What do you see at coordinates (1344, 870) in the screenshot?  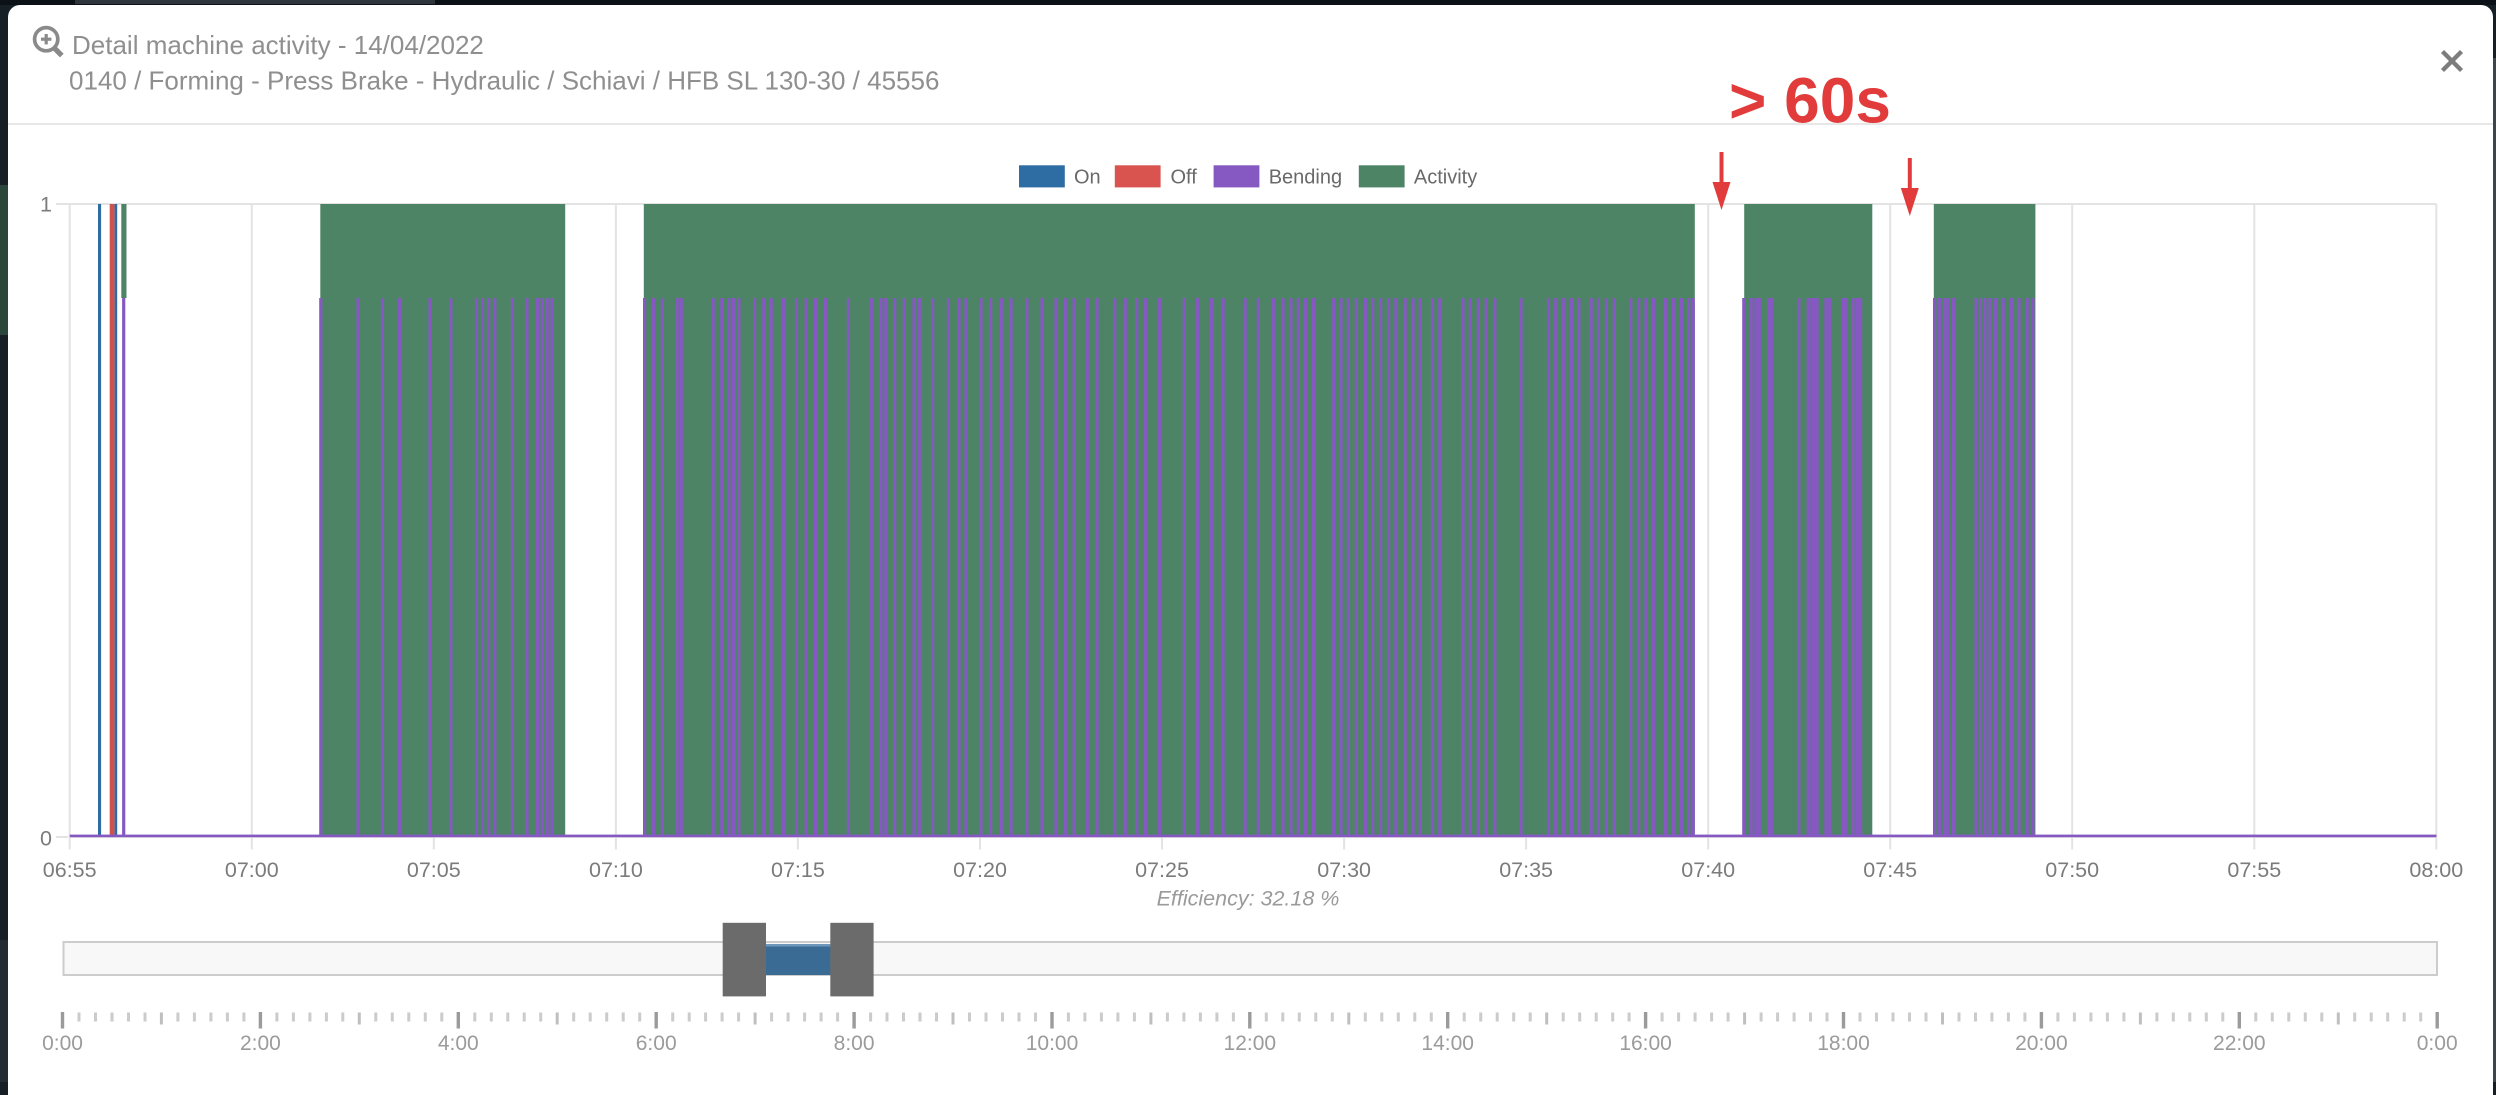 I see `svg-text: 07:30` at bounding box center [1344, 870].